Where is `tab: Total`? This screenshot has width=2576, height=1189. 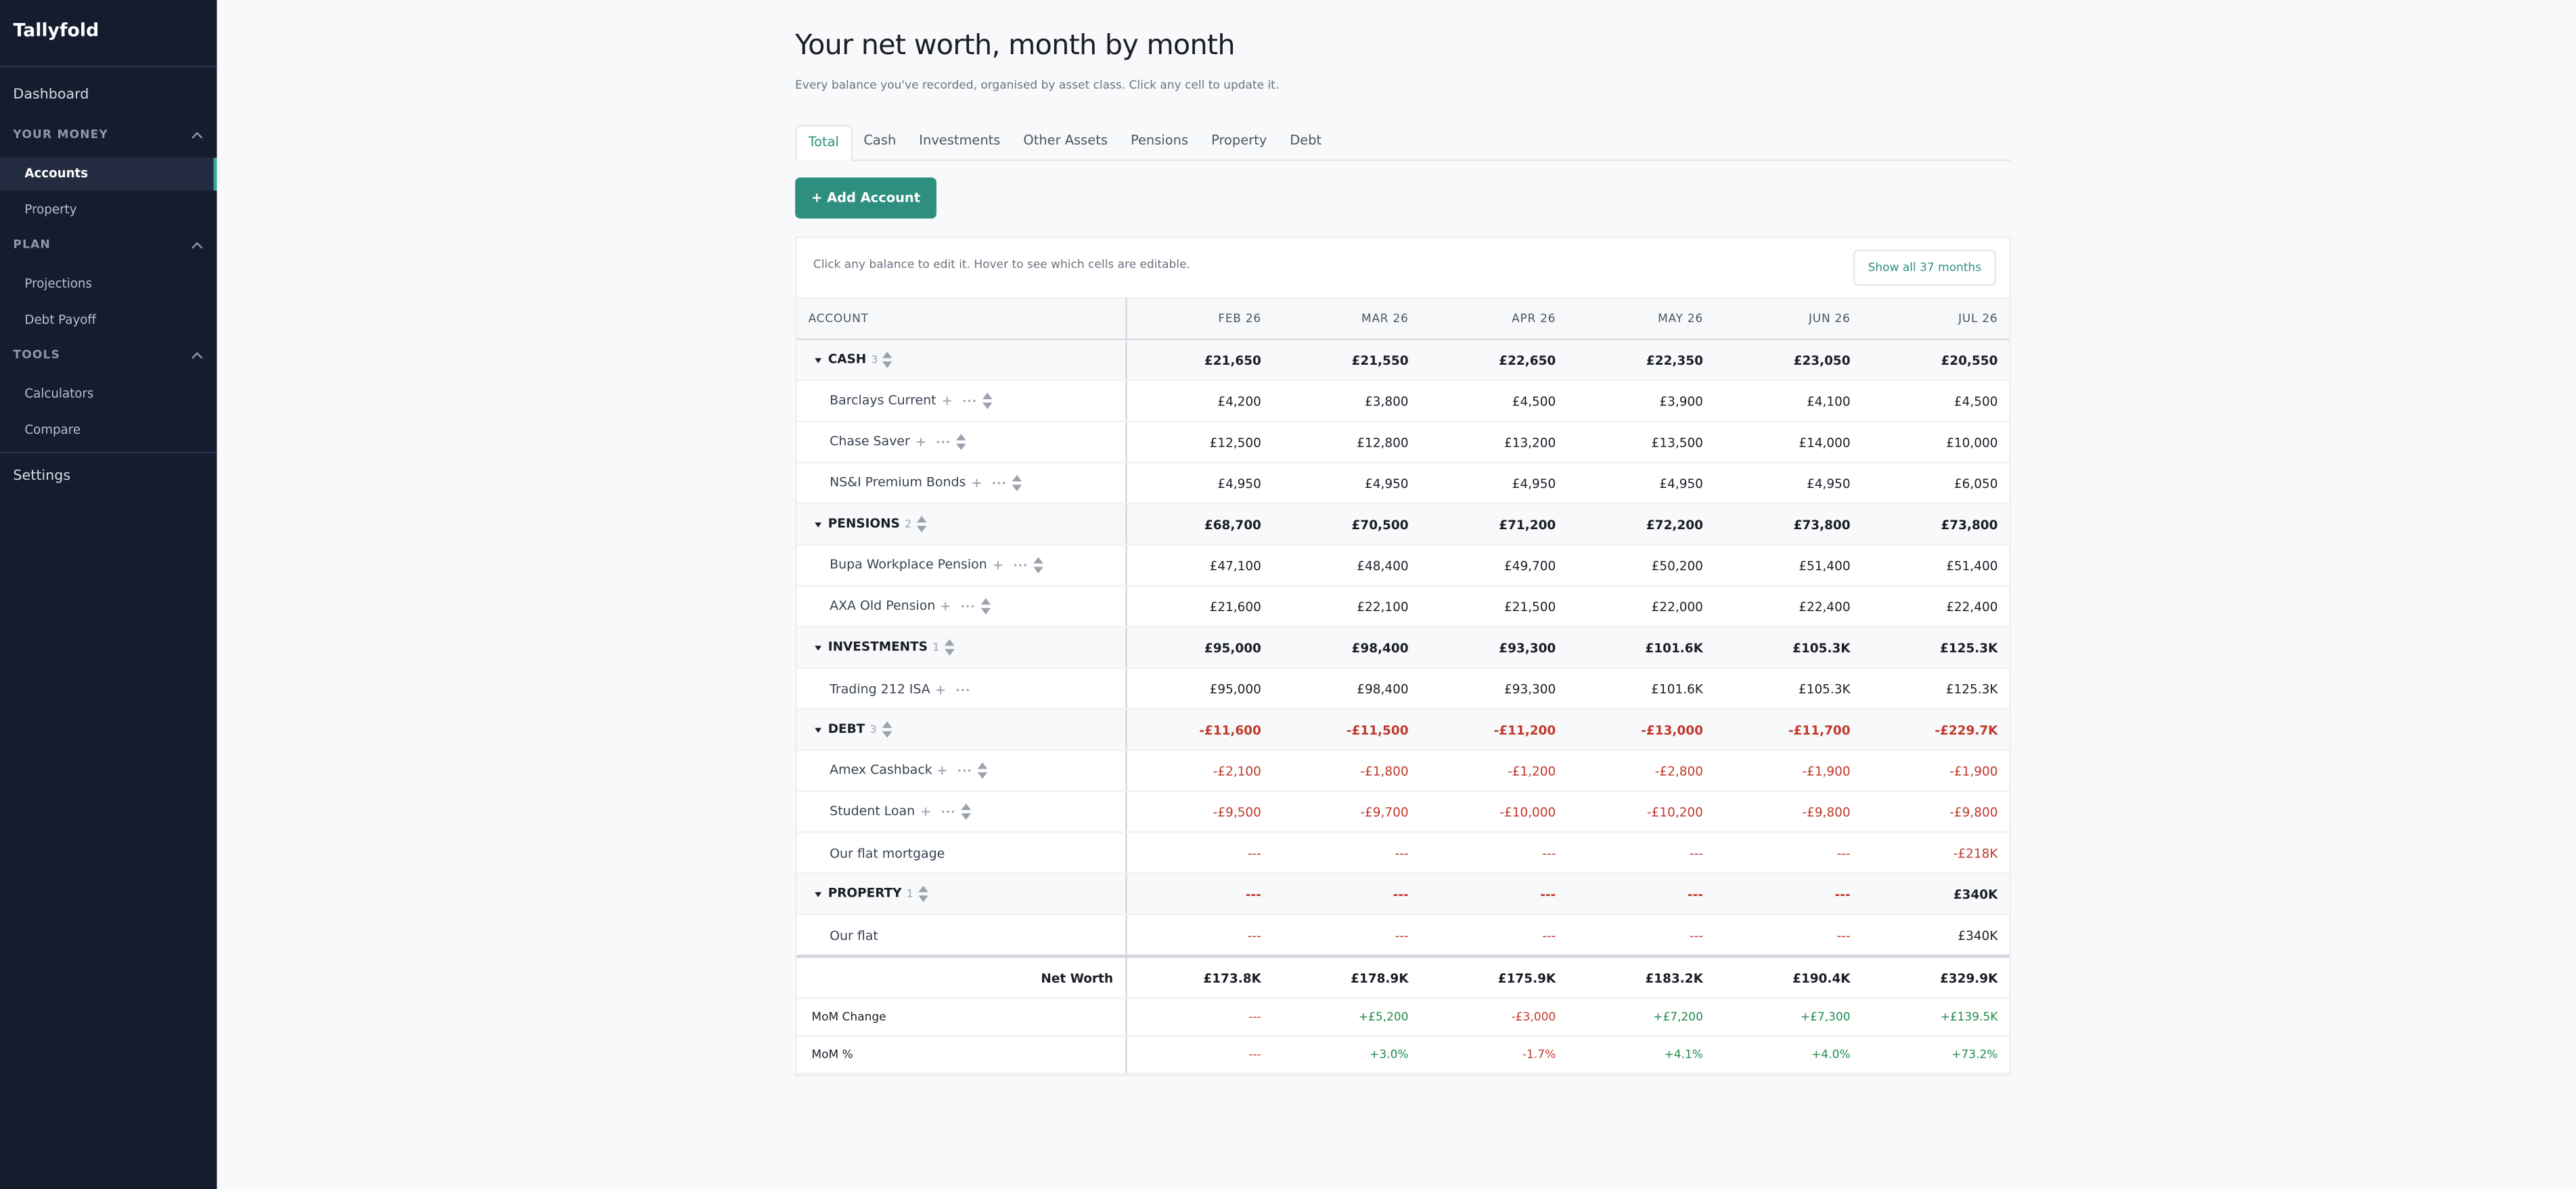
tab: Total is located at coordinates (824, 143).